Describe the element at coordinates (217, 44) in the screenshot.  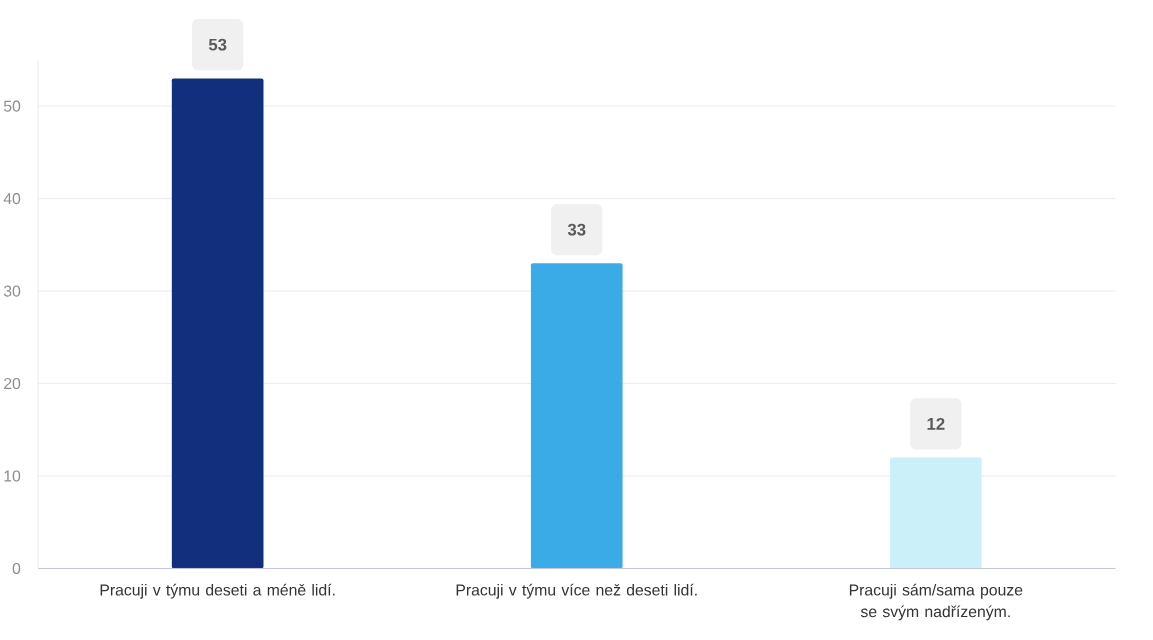
I see `data-label: 53` at that location.